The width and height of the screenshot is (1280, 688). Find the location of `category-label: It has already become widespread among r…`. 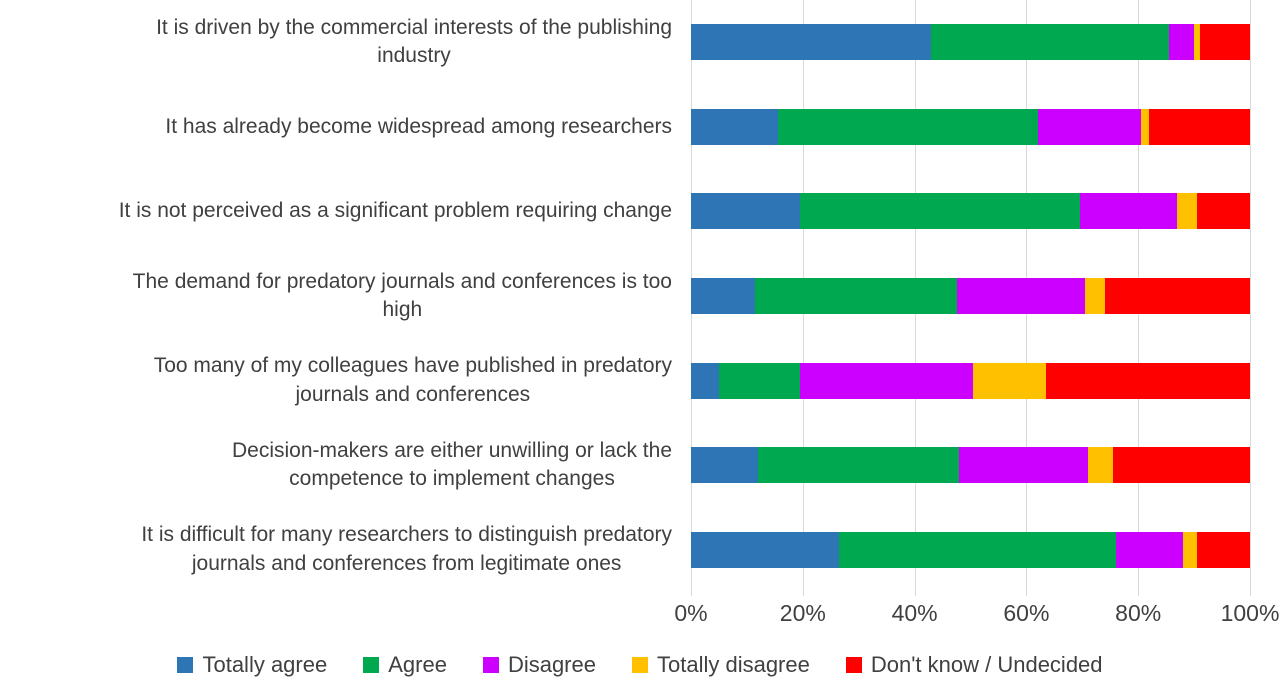

category-label: It has already become widespread among r… is located at coordinates (418, 126).